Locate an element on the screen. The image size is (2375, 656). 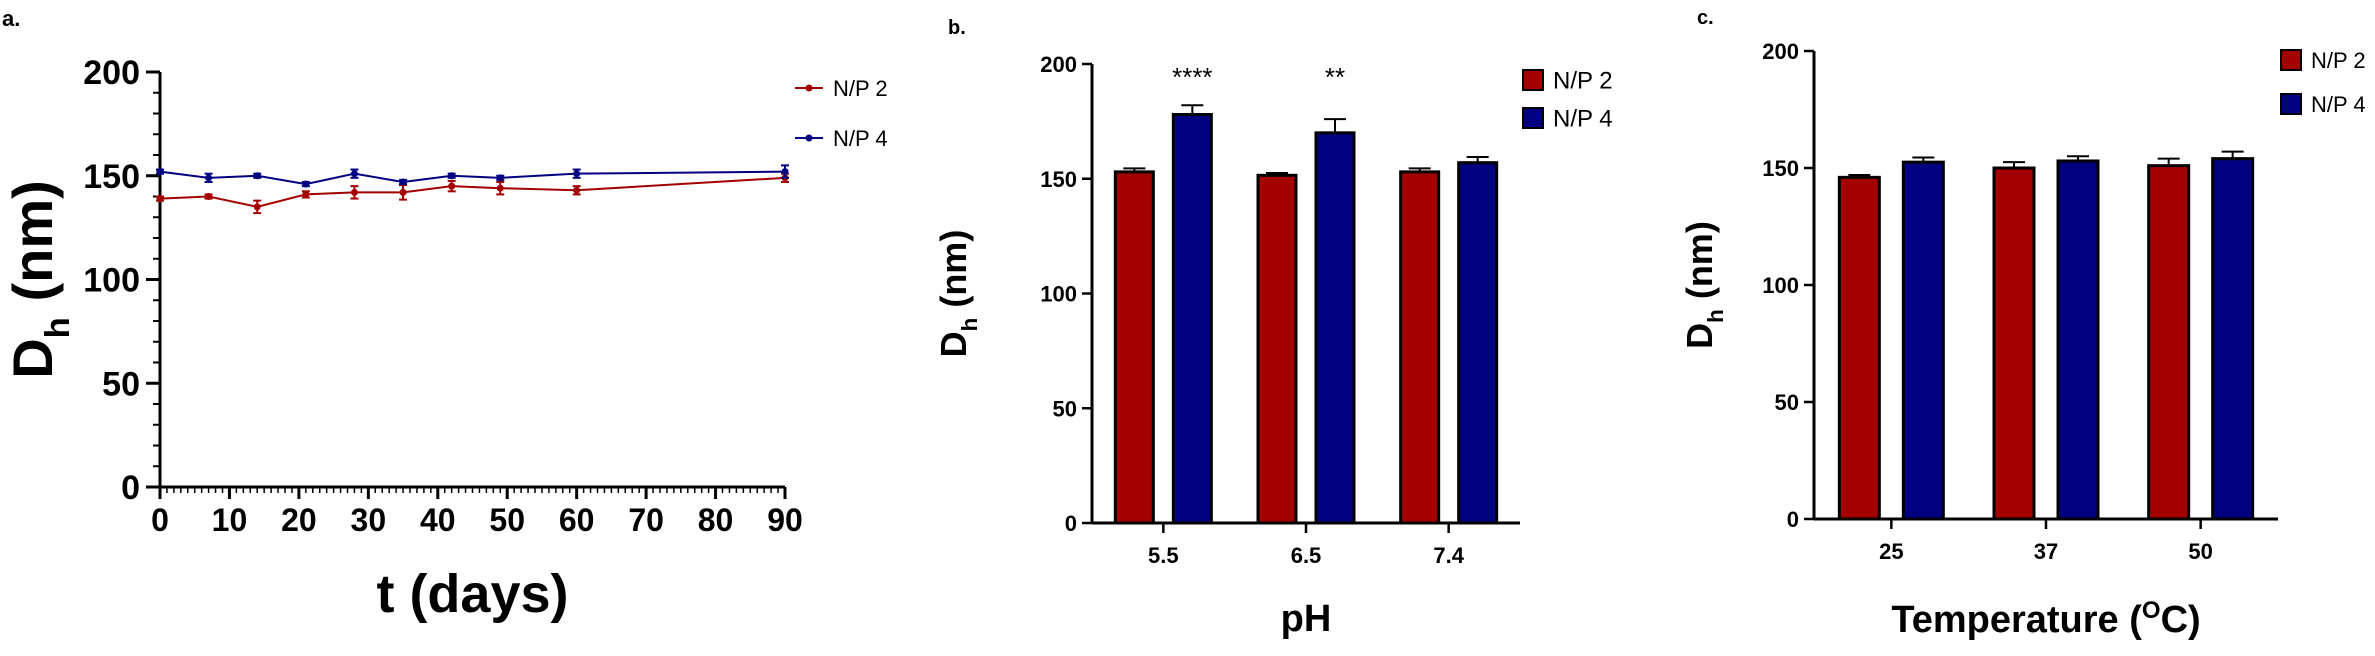
x-axis-label: t (days) is located at coordinates (472, 594).